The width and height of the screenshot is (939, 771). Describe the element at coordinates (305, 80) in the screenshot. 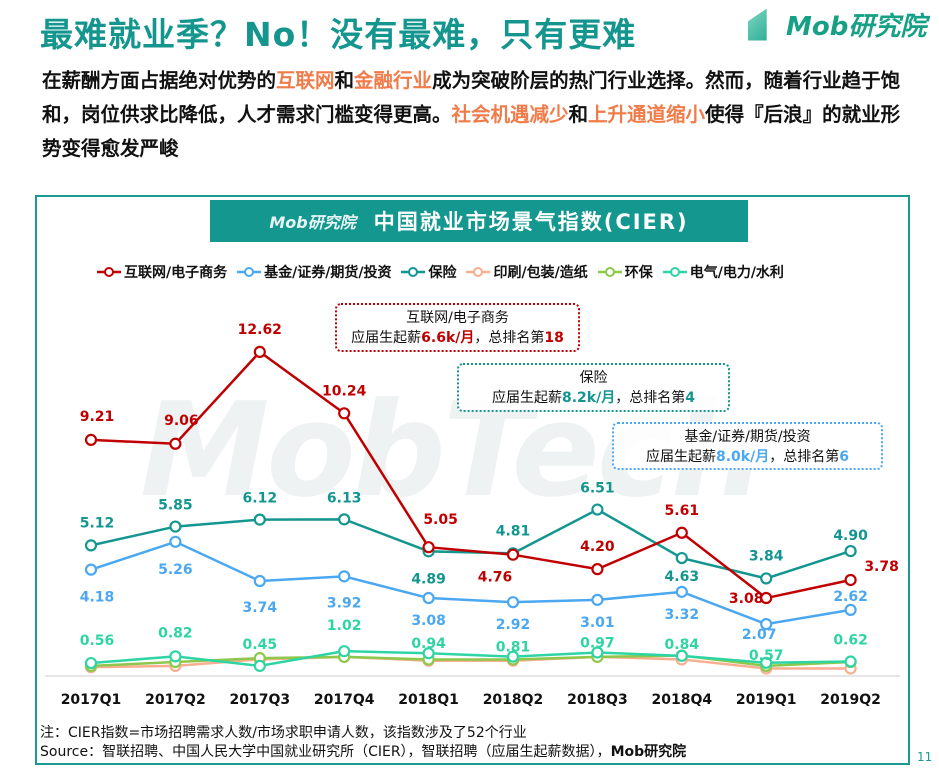

I see `highlight-internet: 互联网` at that location.